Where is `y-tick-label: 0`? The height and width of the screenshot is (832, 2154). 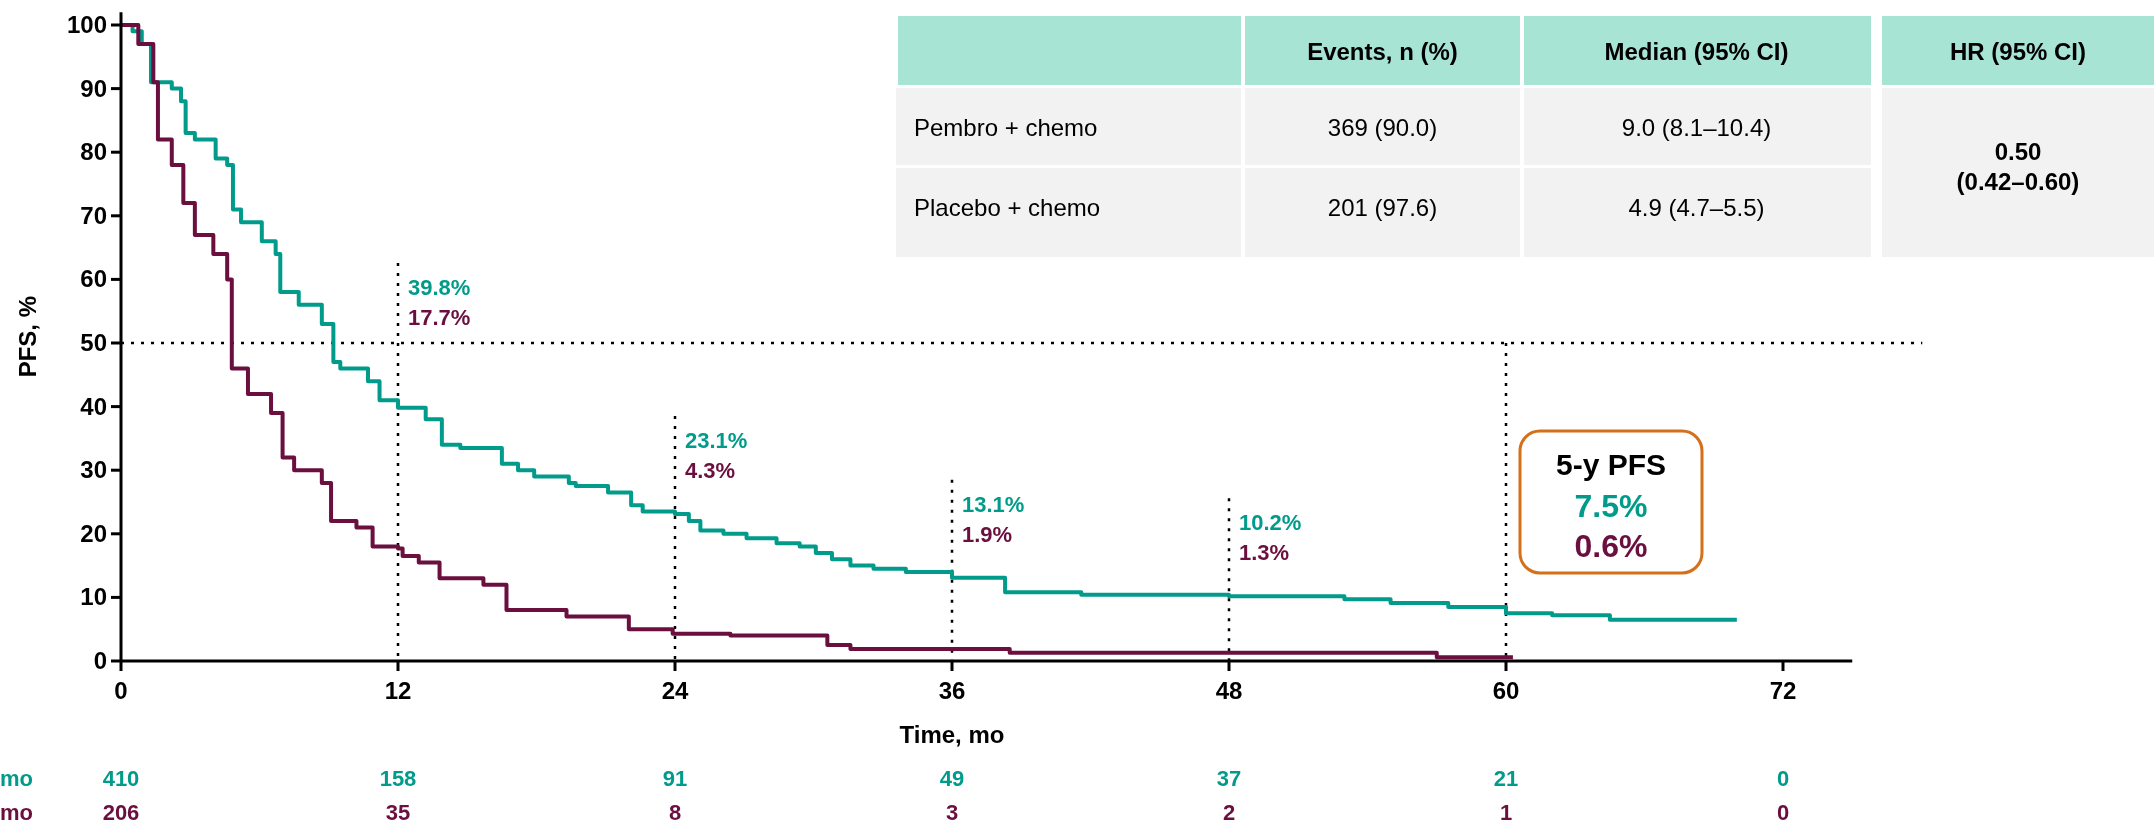 y-tick-label: 0 is located at coordinates (100, 660).